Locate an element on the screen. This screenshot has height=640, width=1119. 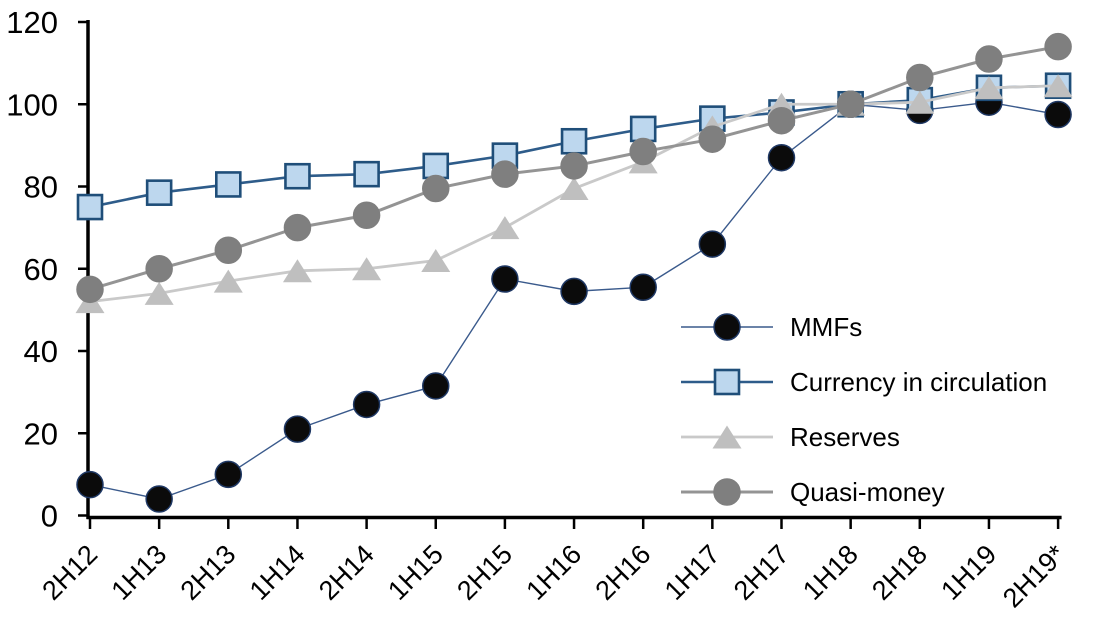
x-tick-label: 1H18 is located at coordinates (830, 572).